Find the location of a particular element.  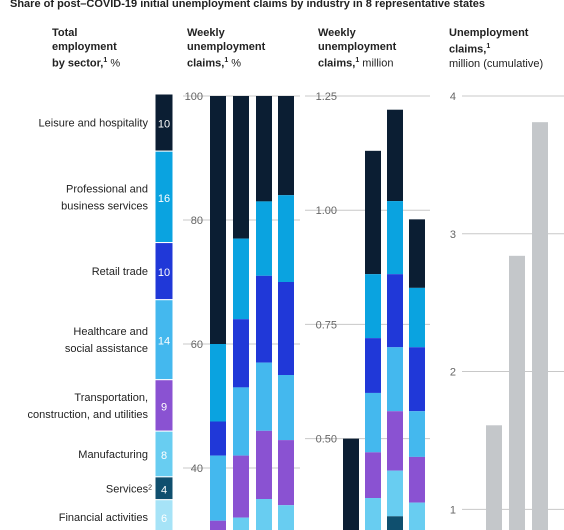

sector-label: Leisure and hospitality is located at coordinates (94, 124).